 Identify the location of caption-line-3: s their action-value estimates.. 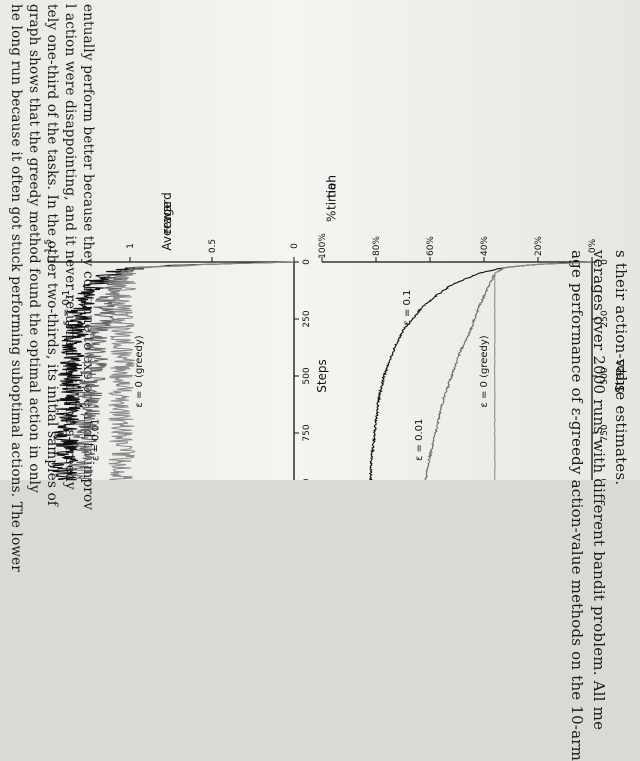
(621, 368).